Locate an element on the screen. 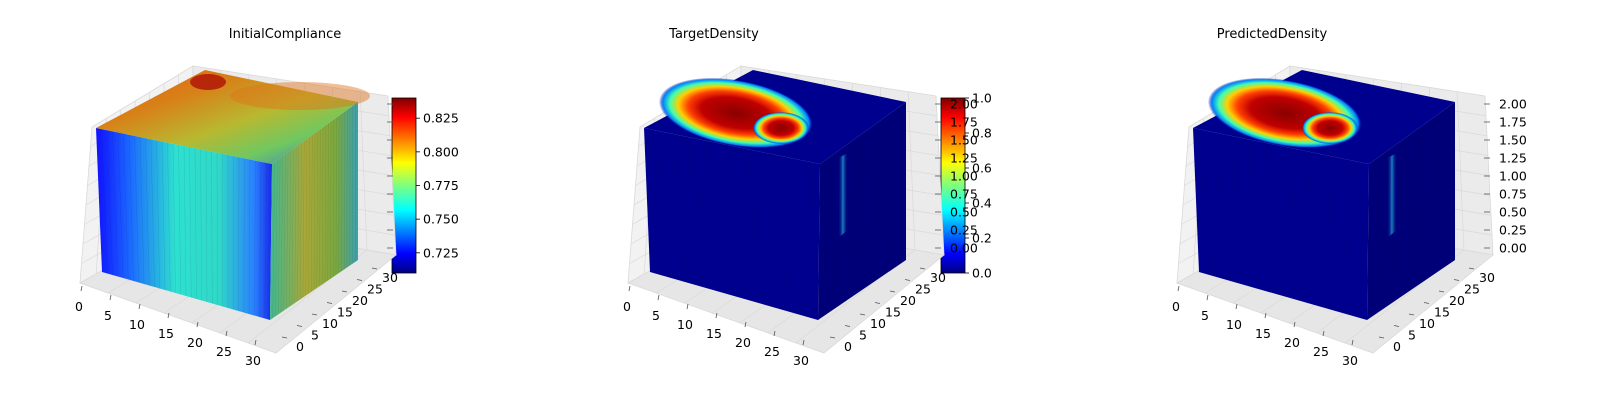 Image resolution: width=1600 pixels, height=400 pixels. x-tick-label: 5 is located at coordinates (656, 315).